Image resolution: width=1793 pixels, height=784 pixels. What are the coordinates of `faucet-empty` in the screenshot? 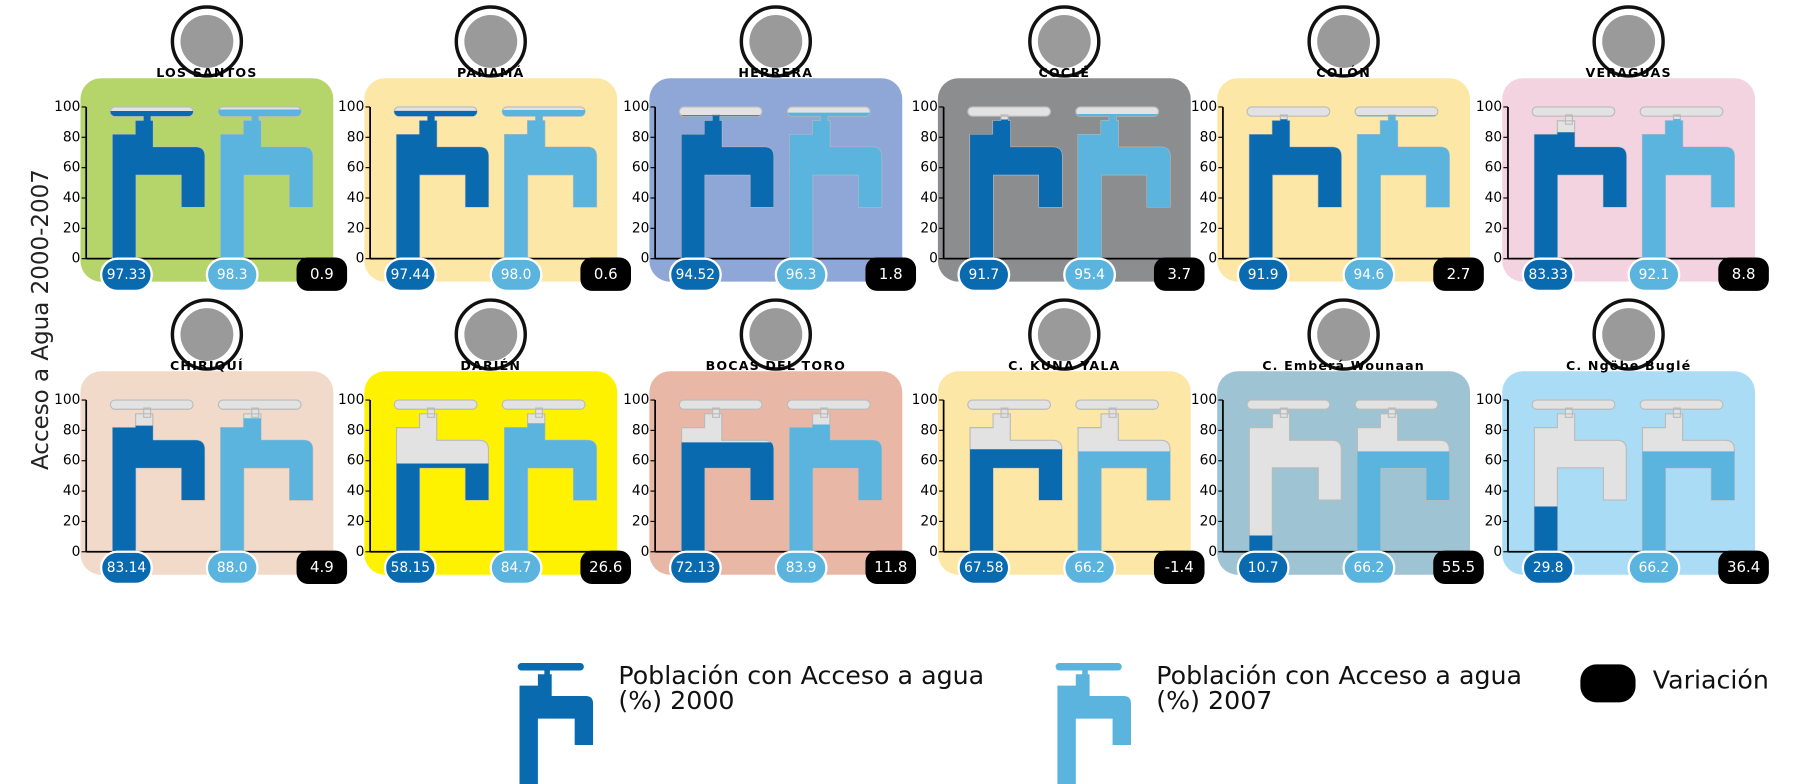 It's located at (1294, 476).